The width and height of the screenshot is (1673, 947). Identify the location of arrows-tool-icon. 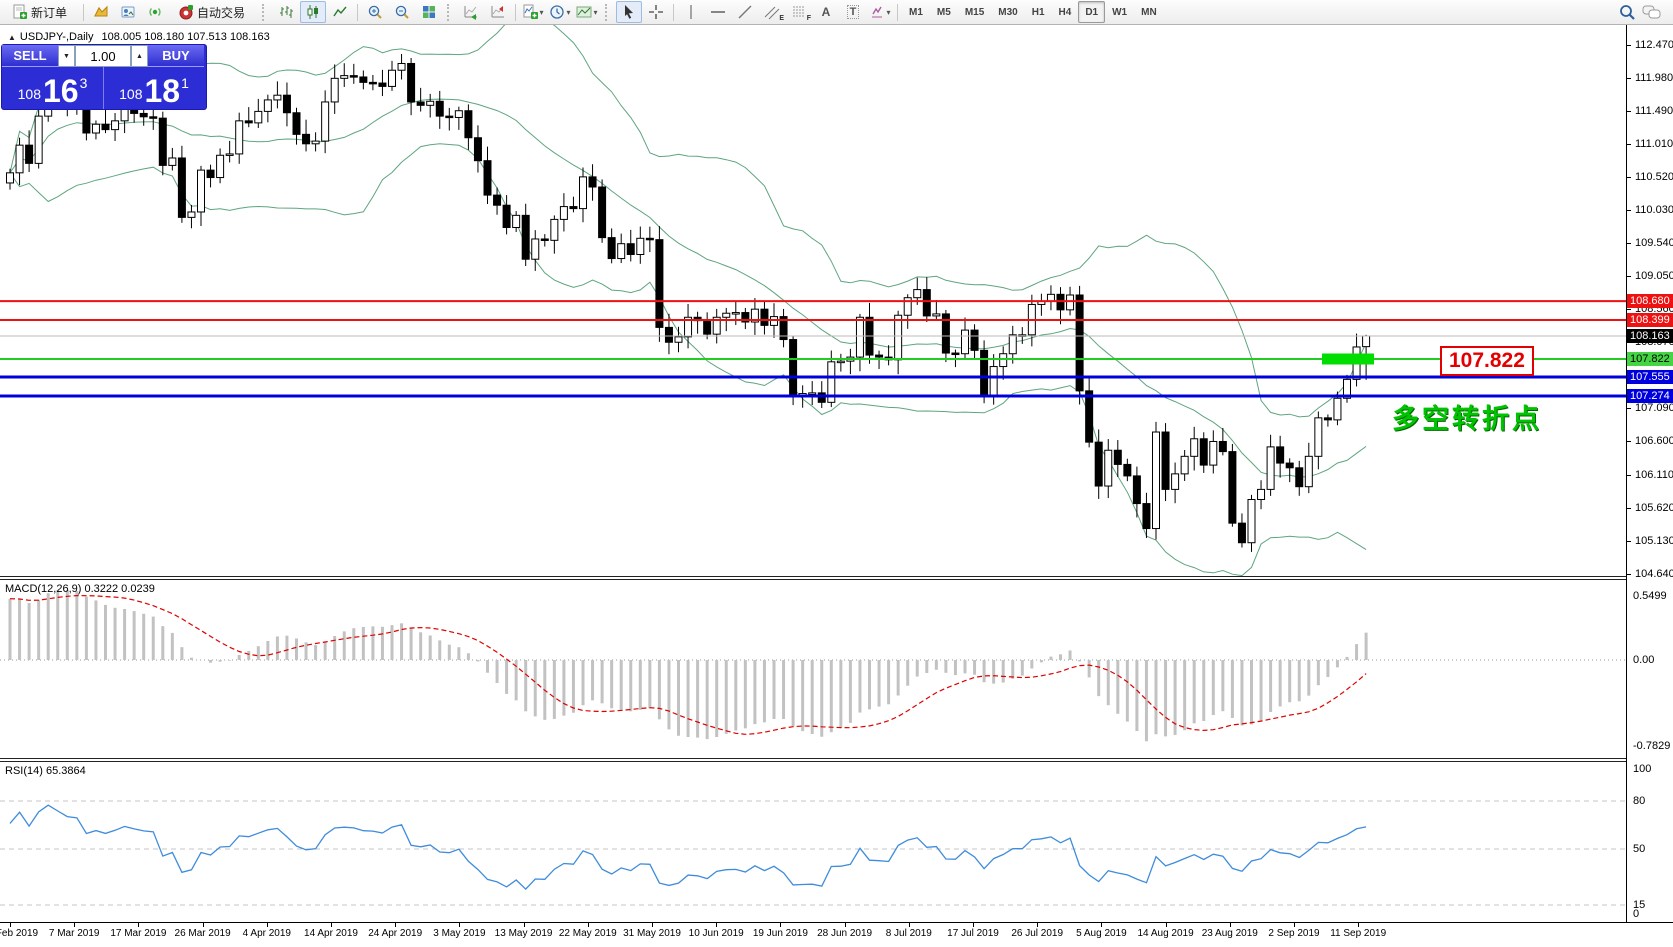
(877, 12).